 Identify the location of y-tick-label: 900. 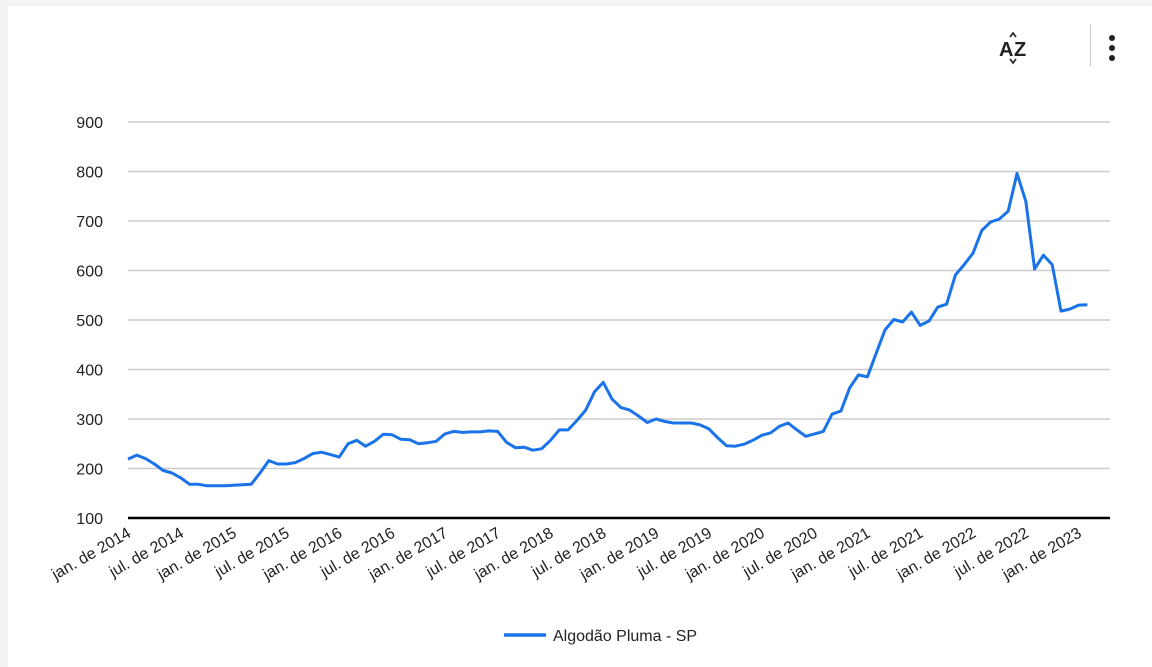
(89, 123).